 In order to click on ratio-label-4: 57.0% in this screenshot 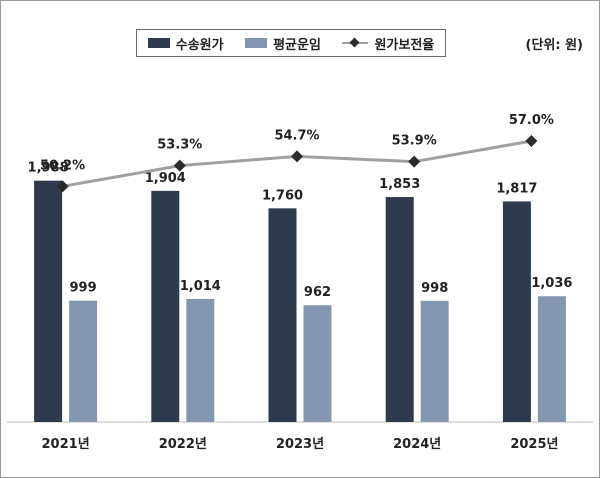, I will do `click(531, 120)`.